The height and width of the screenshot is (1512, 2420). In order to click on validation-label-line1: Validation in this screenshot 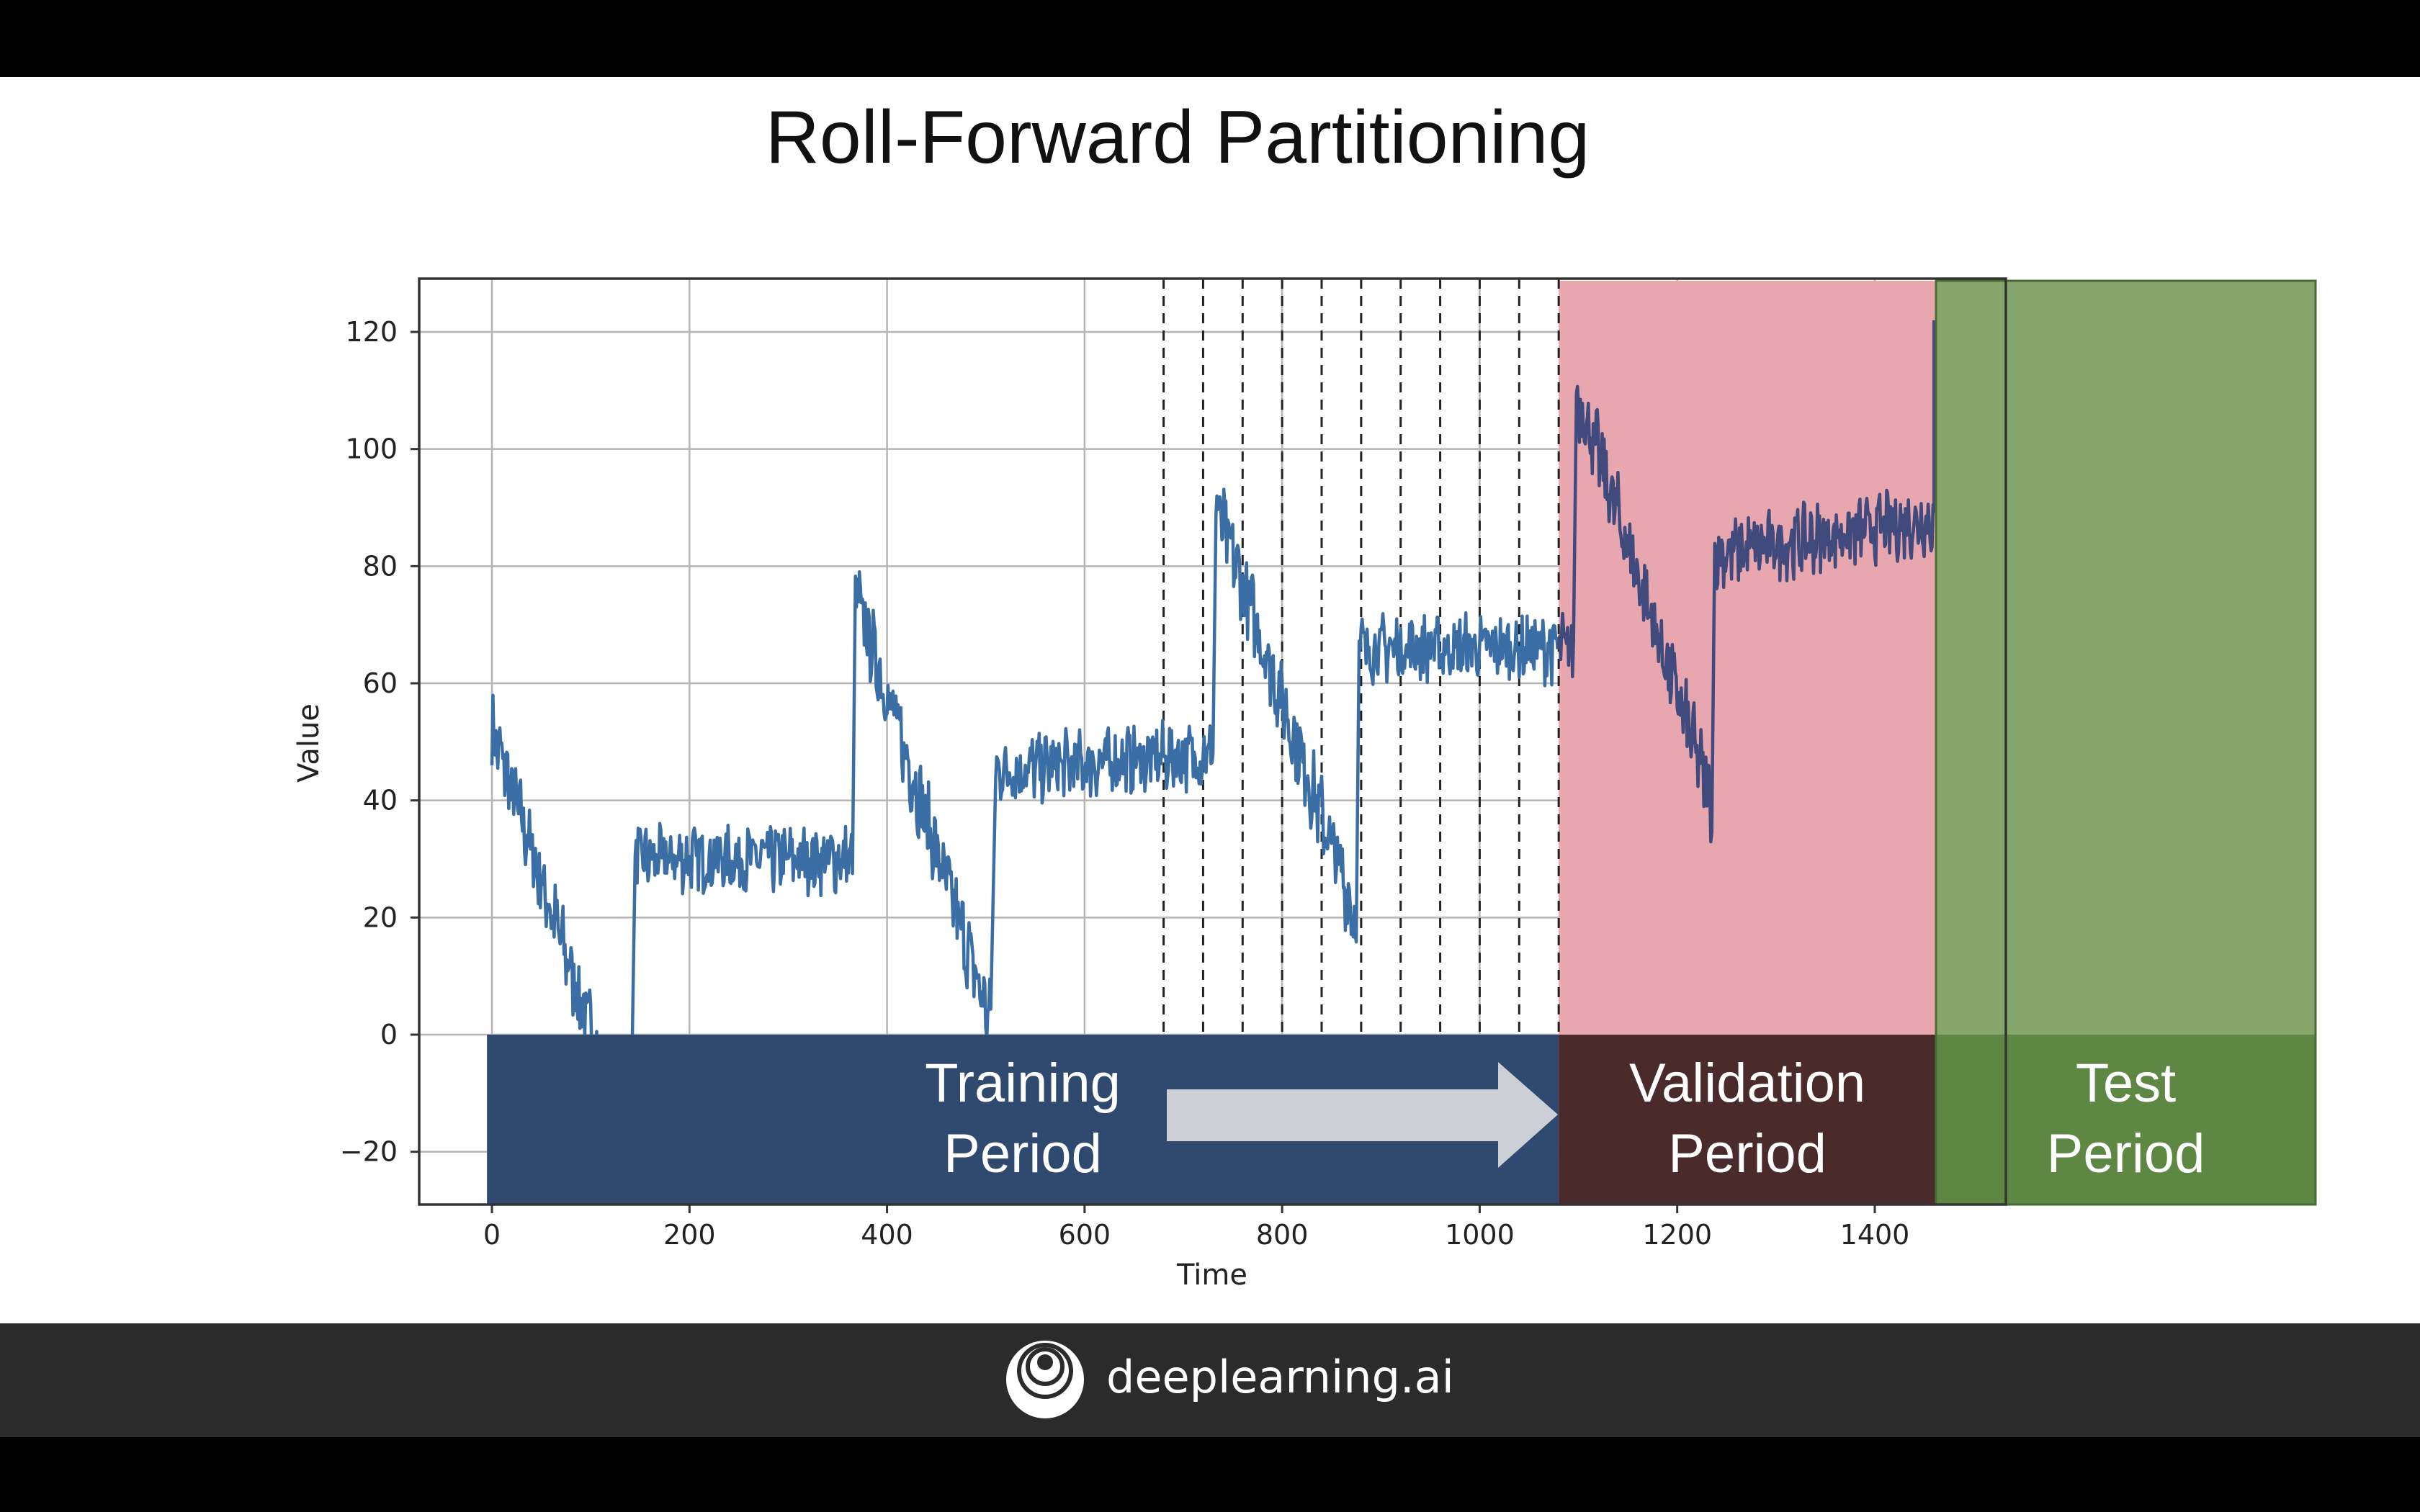, I will do `click(1747, 1083)`.